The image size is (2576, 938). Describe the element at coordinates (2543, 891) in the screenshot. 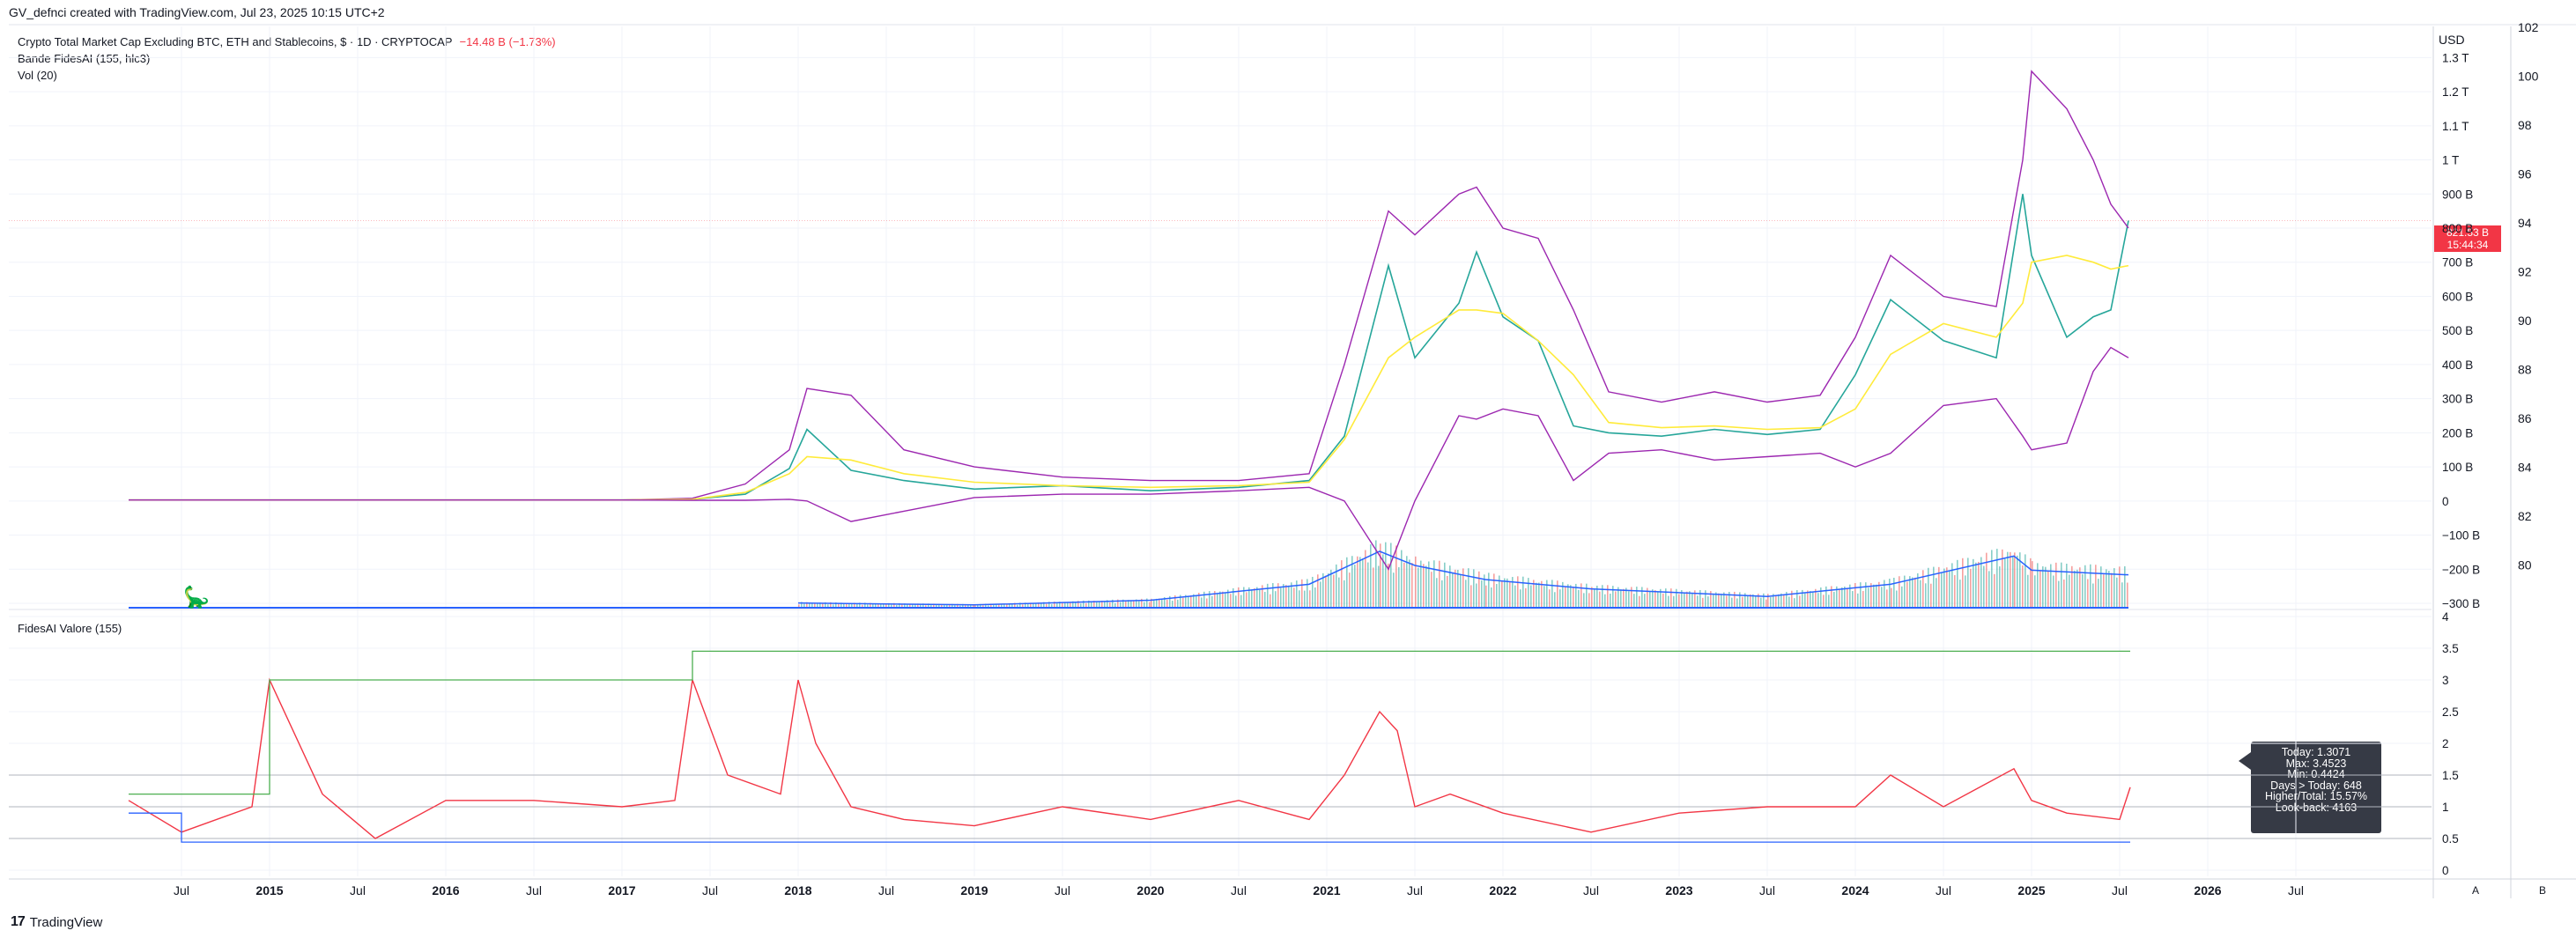

I see `scale-button-b: B` at that location.